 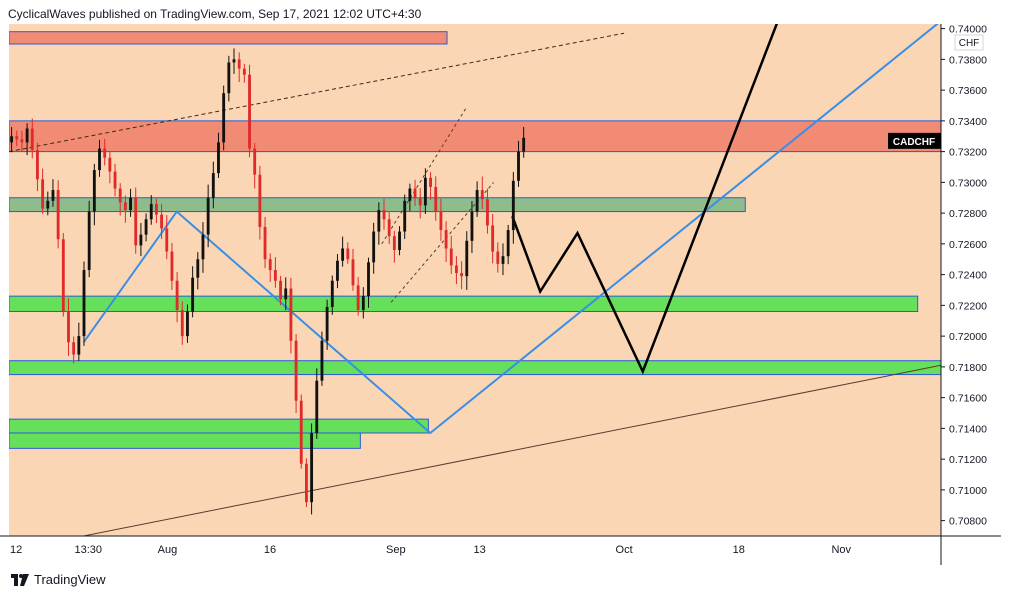 What do you see at coordinates (396, 550) in the screenshot?
I see `x-tick-label: Sep` at bounding box center [396, 550].